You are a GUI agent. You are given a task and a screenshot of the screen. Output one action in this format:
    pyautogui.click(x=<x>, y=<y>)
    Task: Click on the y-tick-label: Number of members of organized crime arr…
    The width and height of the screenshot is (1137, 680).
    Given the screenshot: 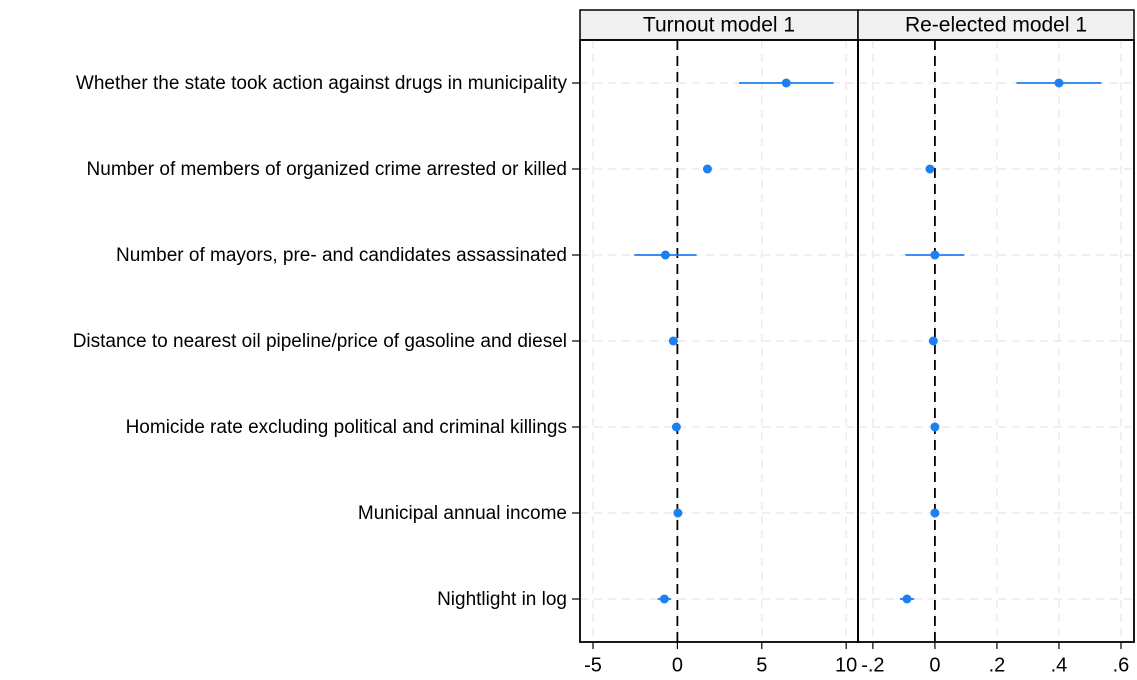 What is the action you would take?
    pyautogui.click(x=327, y=169)
    